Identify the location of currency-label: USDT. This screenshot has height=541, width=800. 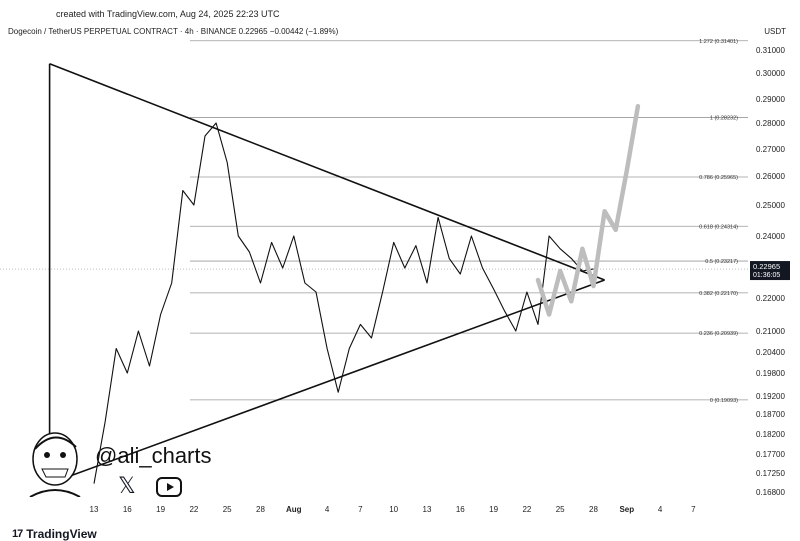
(775, 31).